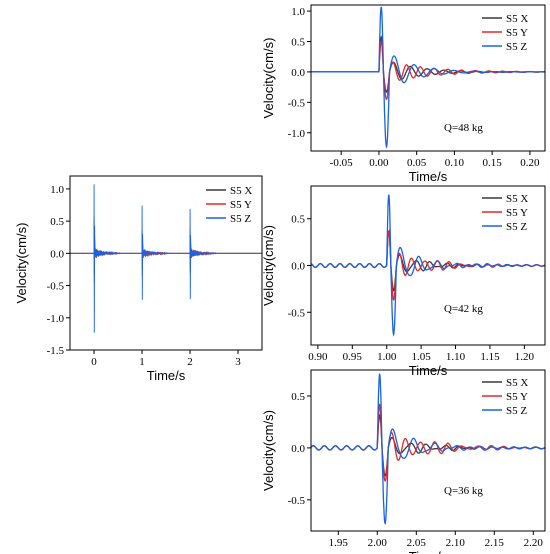  I want to click on x-tick-label: 2.00, so click(378, 543).